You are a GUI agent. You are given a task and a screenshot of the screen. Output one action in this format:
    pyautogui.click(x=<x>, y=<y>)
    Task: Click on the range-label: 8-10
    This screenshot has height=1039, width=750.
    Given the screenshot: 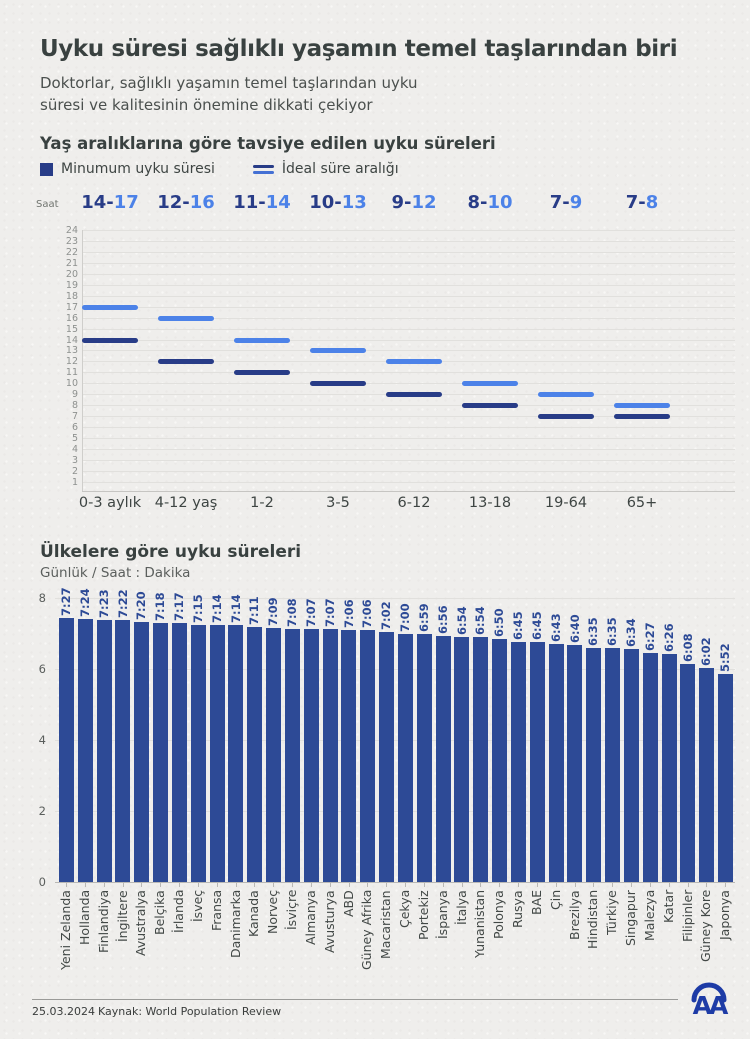 What is the action you would take?
    pyautogui.click(x=490, y=202)
    